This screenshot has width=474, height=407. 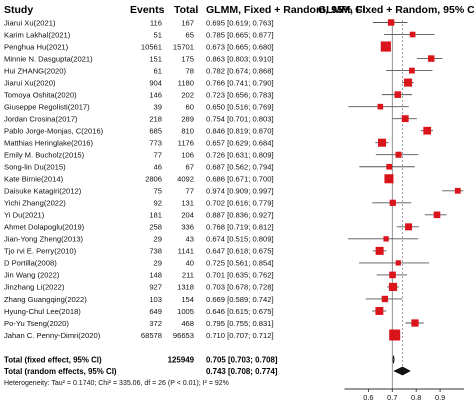 I want to click on study-ci-text: 0.726 [0.631; 0.809], so click(x=240, y=155).